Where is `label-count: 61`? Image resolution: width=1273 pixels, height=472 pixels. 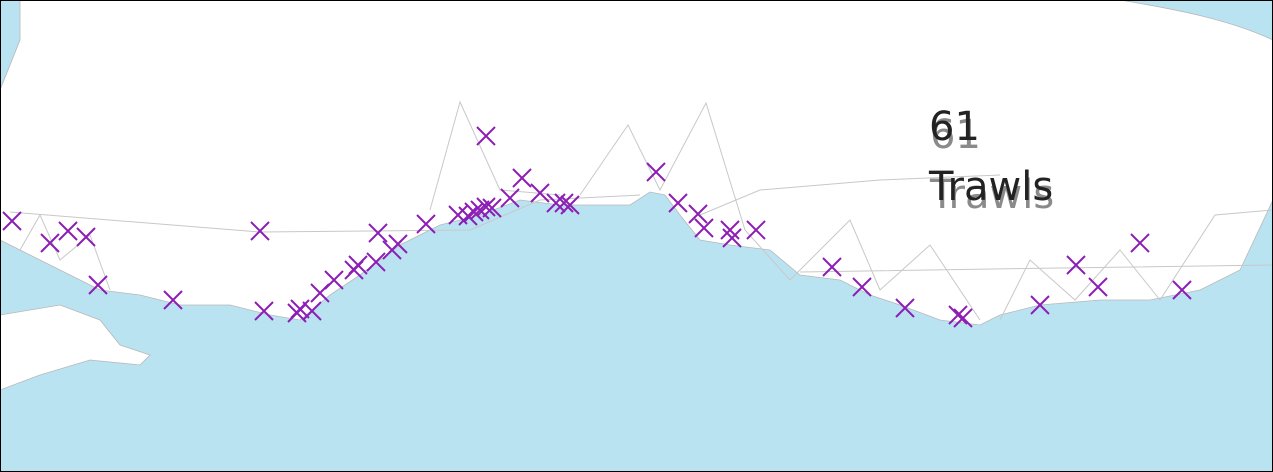
label-count: 61 is located at coordinates (954, 127).